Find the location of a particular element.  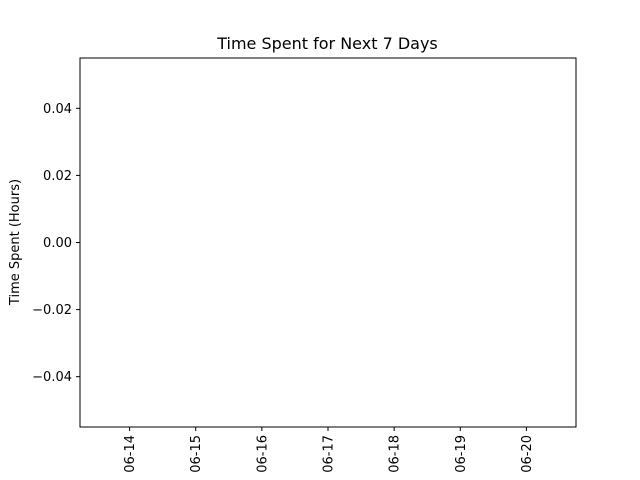

x-tick-label: 06-17 is located at coordinates (329, 454).